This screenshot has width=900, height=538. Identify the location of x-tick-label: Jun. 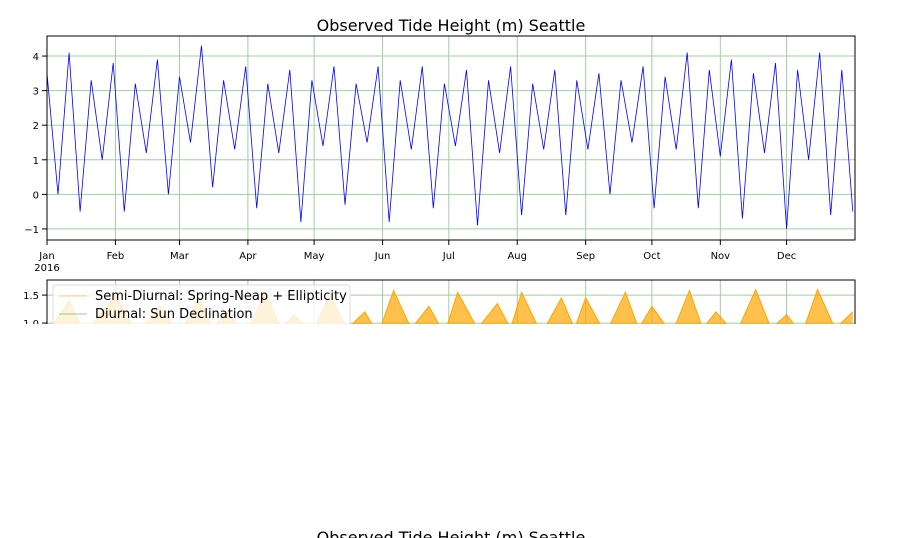
(382, 256).